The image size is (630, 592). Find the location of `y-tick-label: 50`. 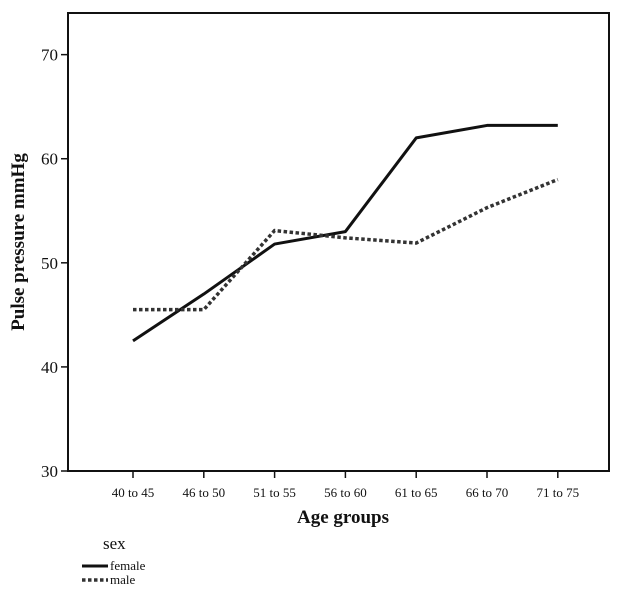

y-tick-label: 50 is located at coordinates (49, 263).